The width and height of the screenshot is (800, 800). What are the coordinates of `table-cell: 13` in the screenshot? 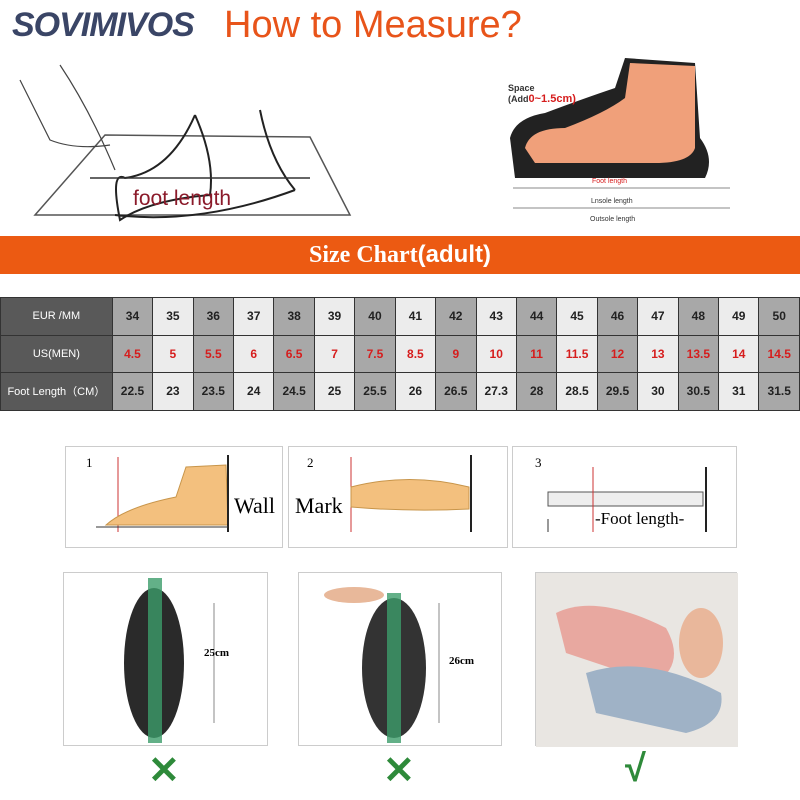 It's located at (658, 353).